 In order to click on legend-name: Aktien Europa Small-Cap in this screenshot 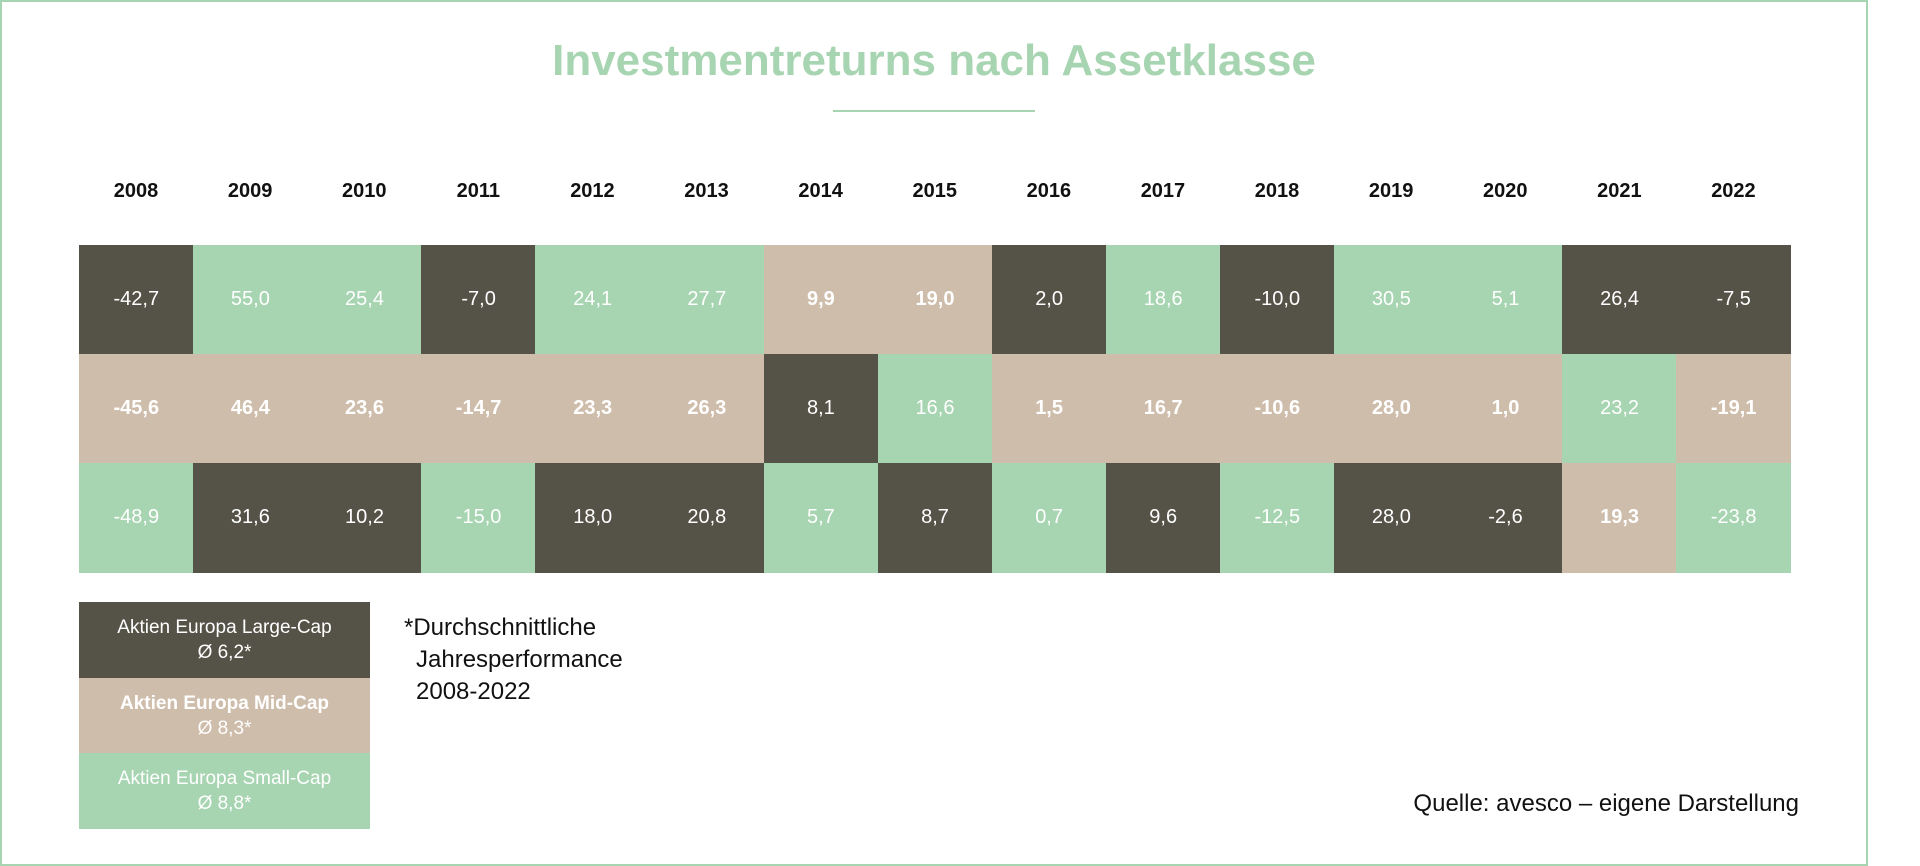, I will do `click(224, 778)`.